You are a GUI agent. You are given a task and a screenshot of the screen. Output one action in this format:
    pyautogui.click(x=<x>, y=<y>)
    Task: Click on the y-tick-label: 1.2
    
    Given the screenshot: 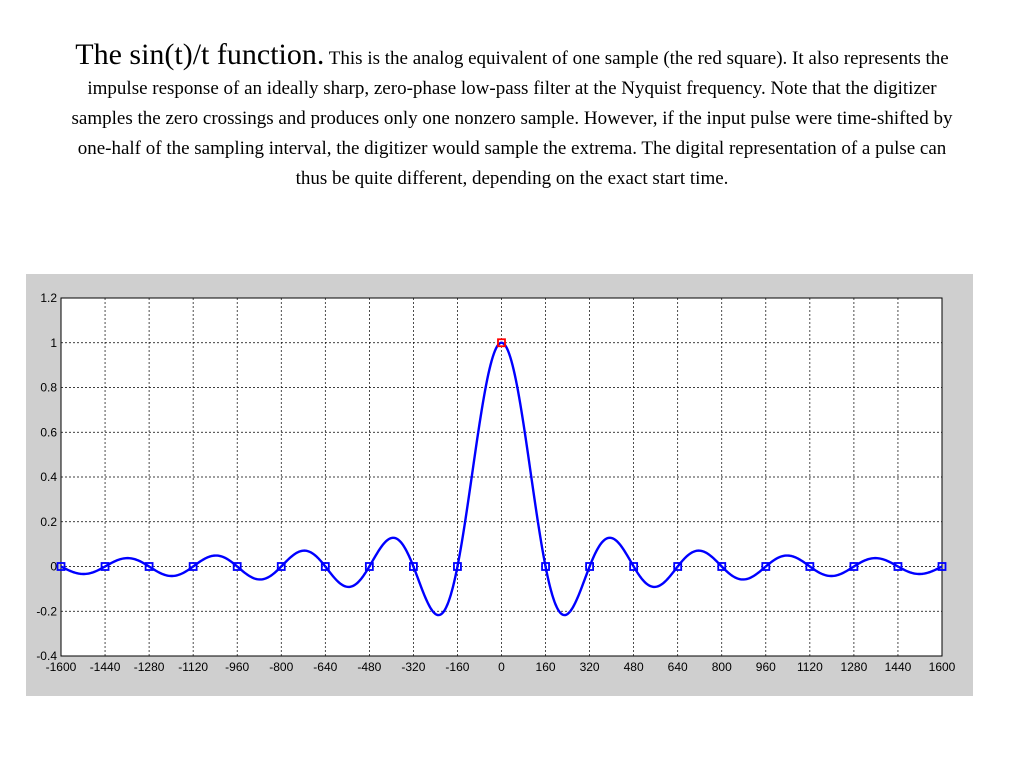 What is the action you would take?
    pyautogui.click(x=48, y=298)
    